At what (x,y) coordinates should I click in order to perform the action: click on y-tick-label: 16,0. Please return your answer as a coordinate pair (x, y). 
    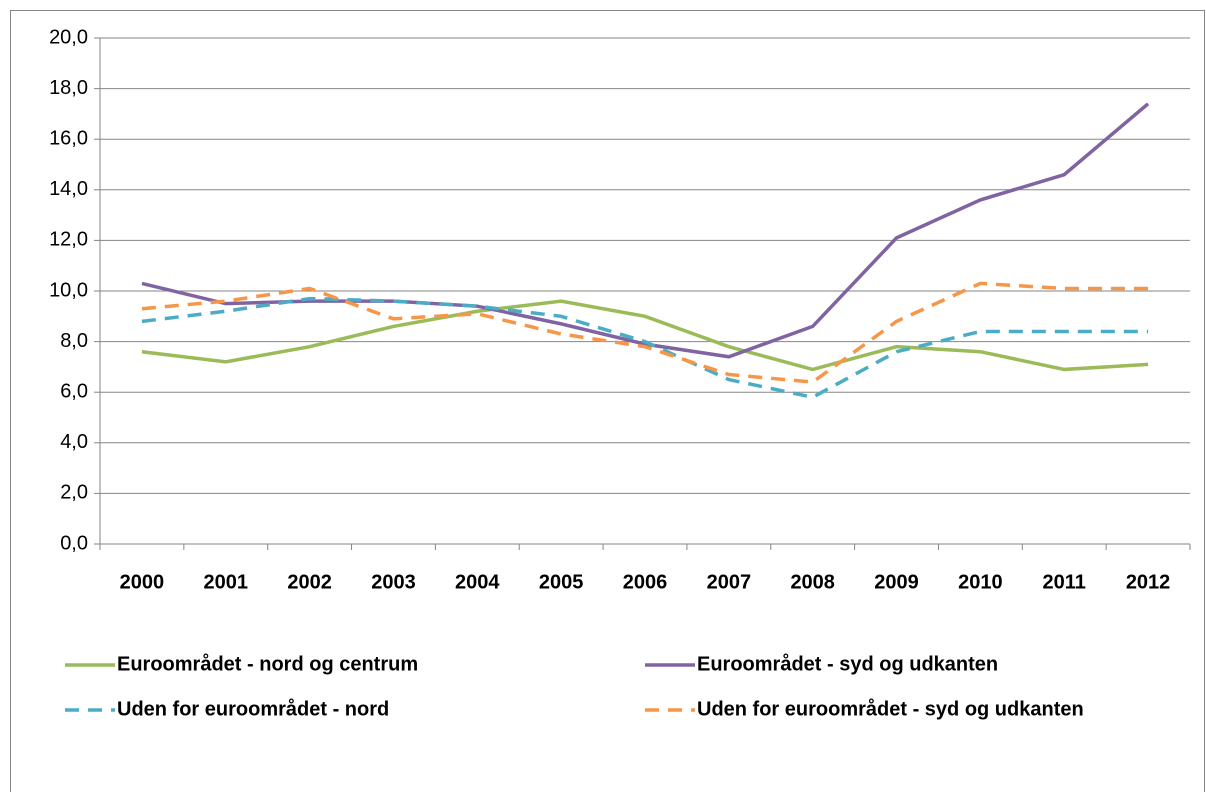
    Looking at the image, I should click on (68, 138).